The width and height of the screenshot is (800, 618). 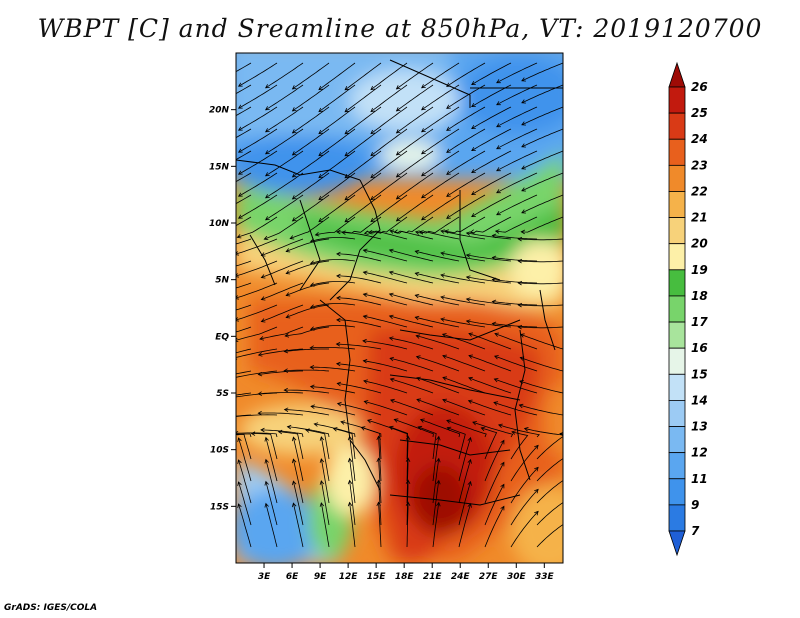 I want to click on colorbar-label: 25, so click(x=699, y=113).